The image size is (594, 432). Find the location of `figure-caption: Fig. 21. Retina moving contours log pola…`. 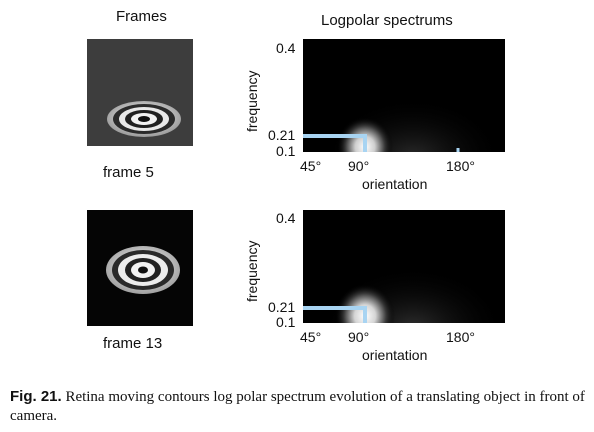

figure-caption: Fig. 21. Retina moving contours log pola… is located at coordinates (298, 406).